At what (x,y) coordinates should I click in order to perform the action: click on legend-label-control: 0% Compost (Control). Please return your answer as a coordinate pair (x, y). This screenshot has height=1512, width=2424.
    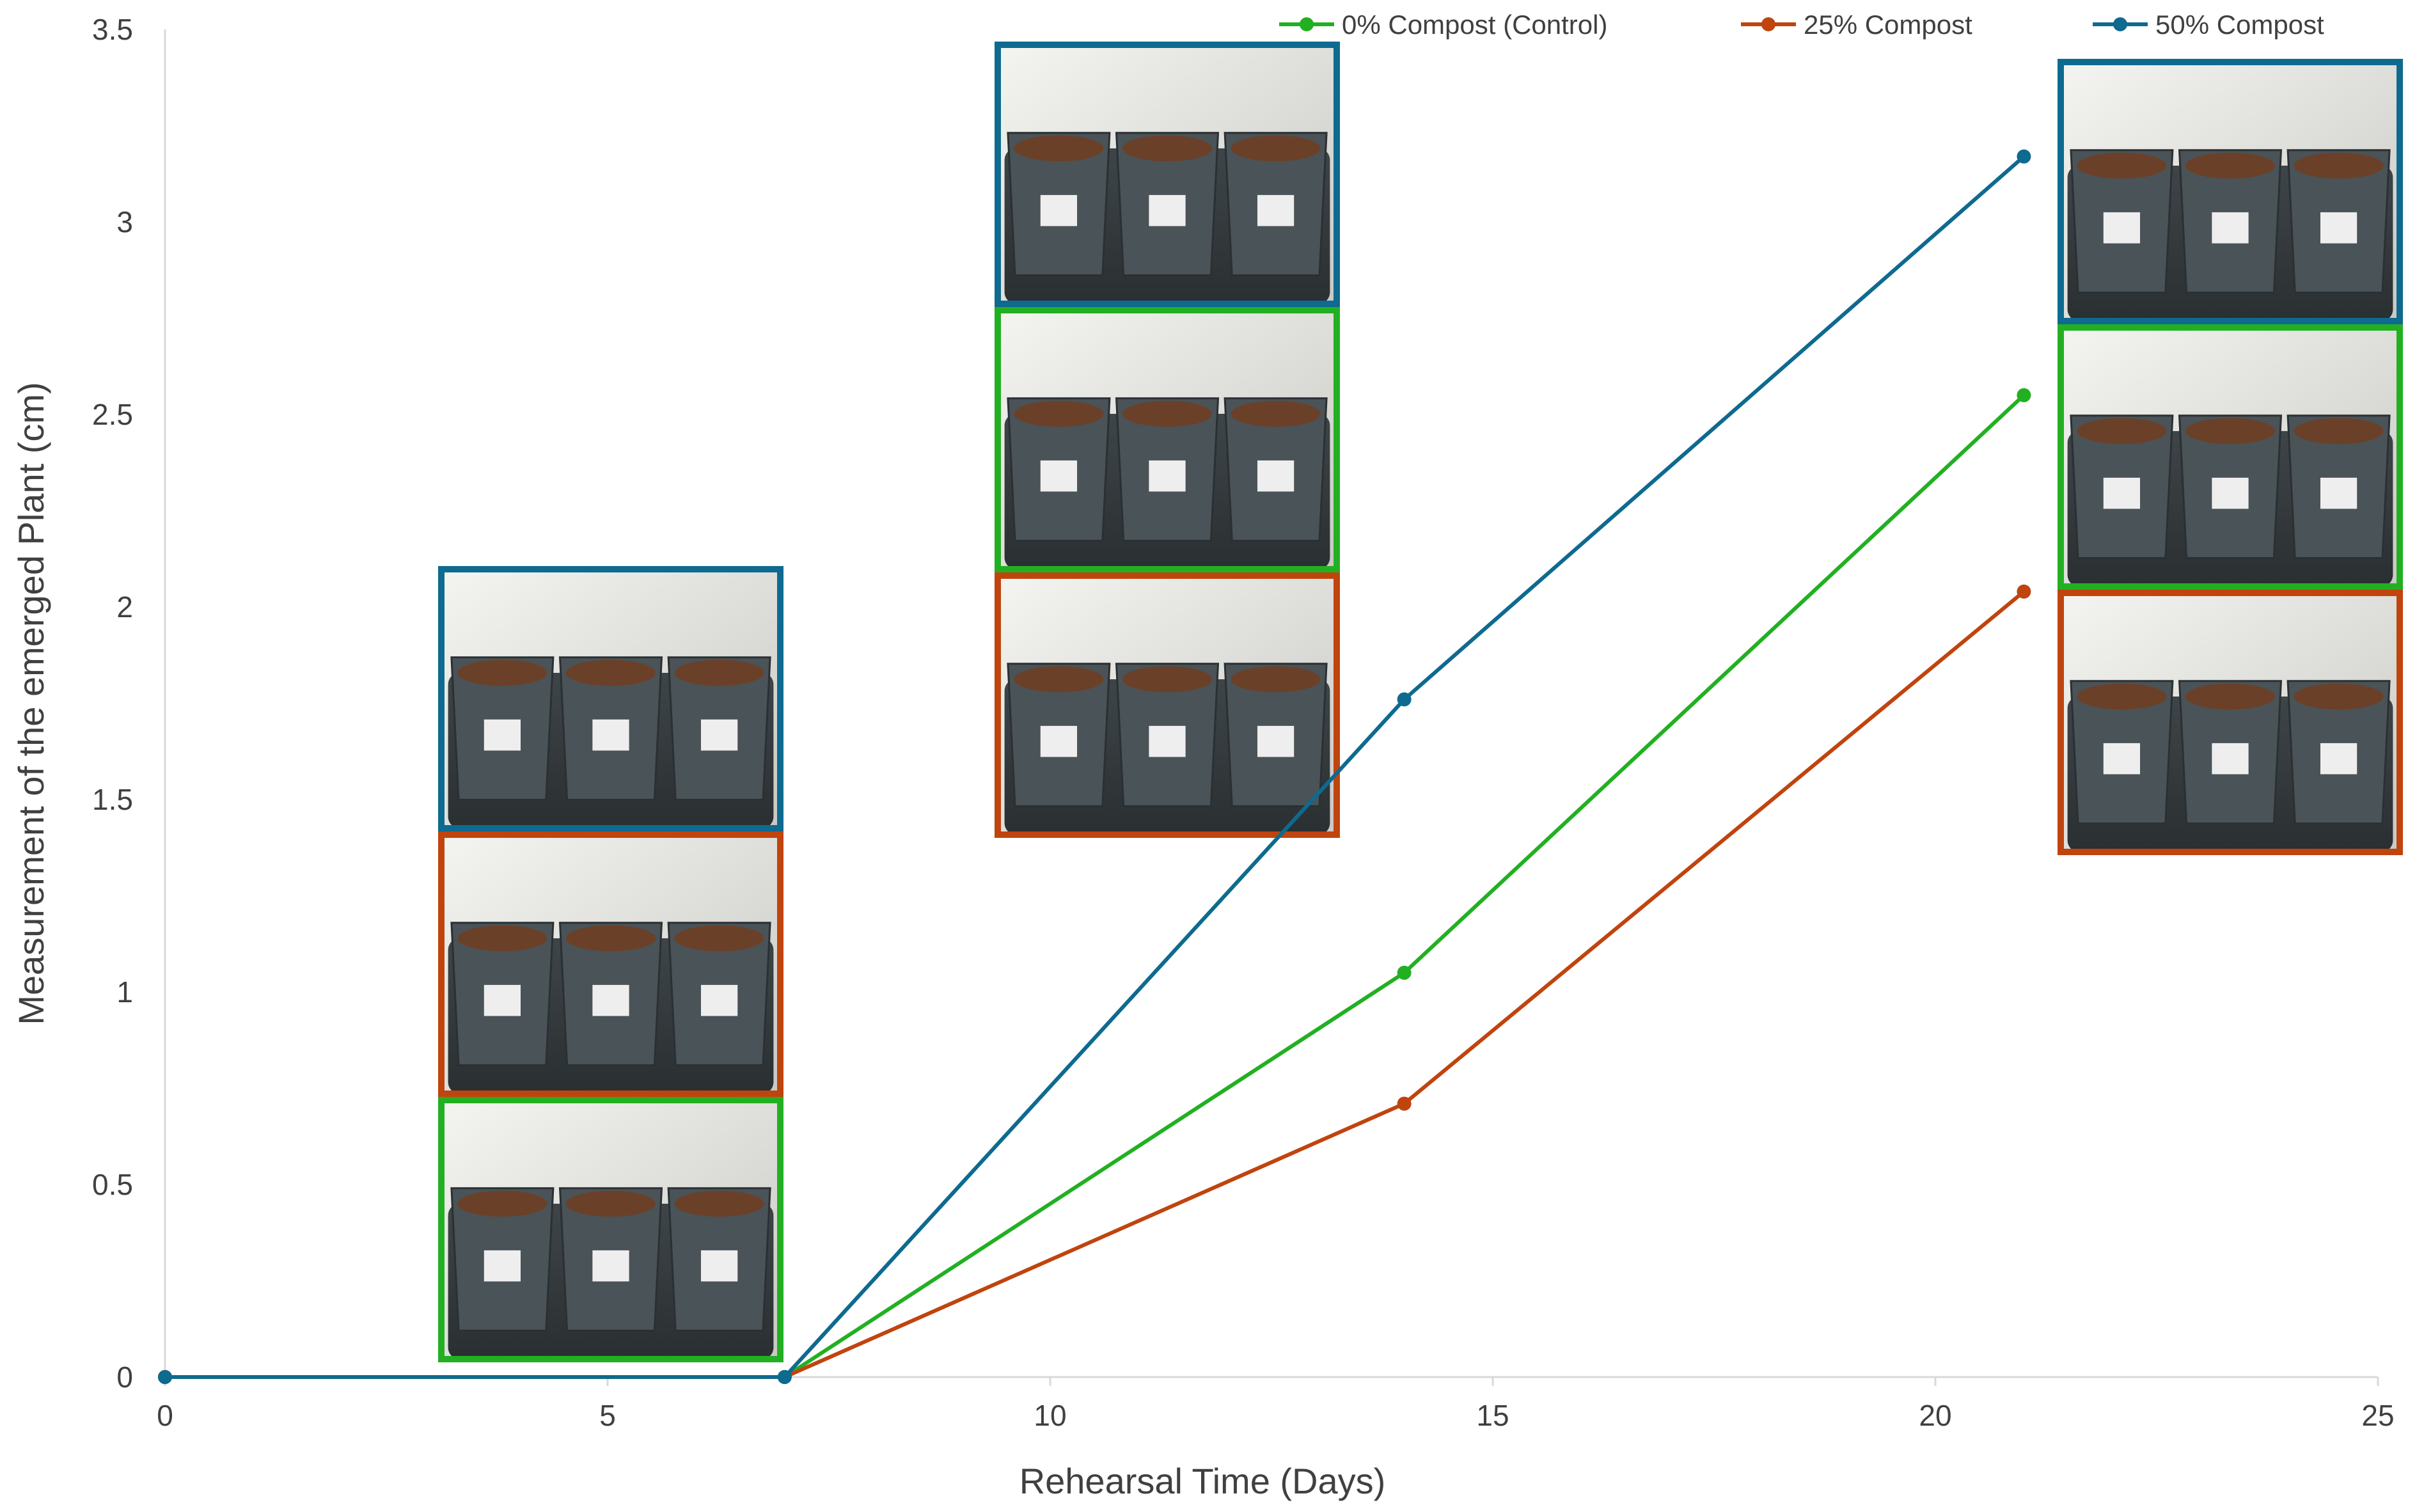
    Looking at the image, I should click on (1474, 25).